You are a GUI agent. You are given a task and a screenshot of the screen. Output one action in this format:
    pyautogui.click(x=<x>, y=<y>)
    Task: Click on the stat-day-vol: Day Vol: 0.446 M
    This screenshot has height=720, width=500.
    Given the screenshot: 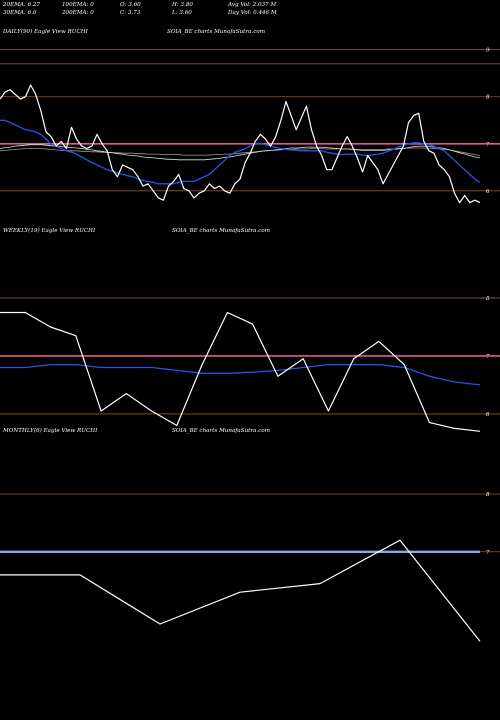 What is the action you would take?
    pyautogui.click(x=252, y=13)
    